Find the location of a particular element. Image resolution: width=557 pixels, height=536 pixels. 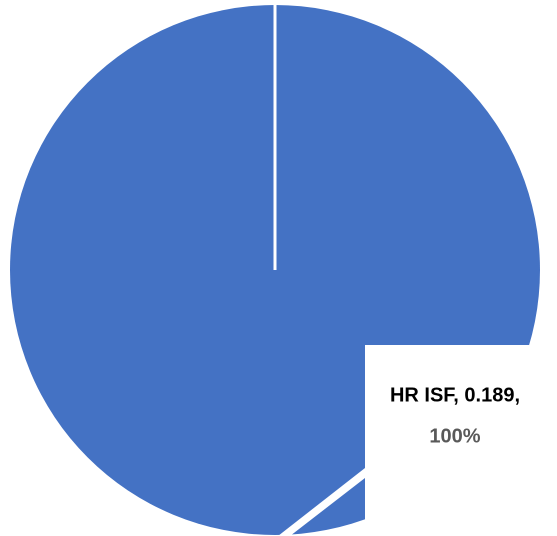

percent-label: 100% is located at coordinates (454, 436).